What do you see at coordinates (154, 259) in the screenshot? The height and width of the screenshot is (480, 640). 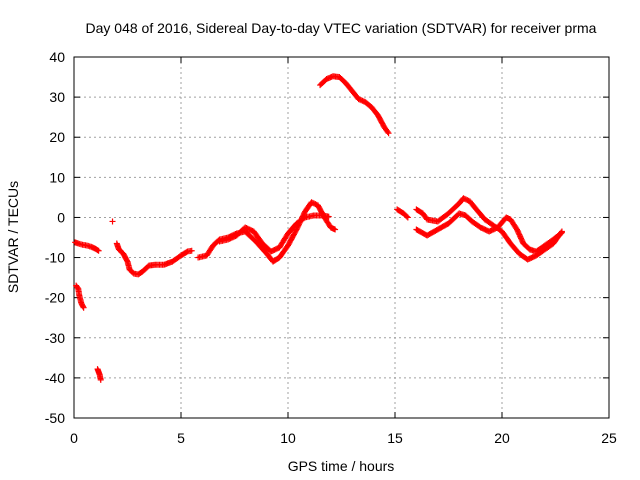 I see `series-arc-morning` at bounding box center [154, 259].